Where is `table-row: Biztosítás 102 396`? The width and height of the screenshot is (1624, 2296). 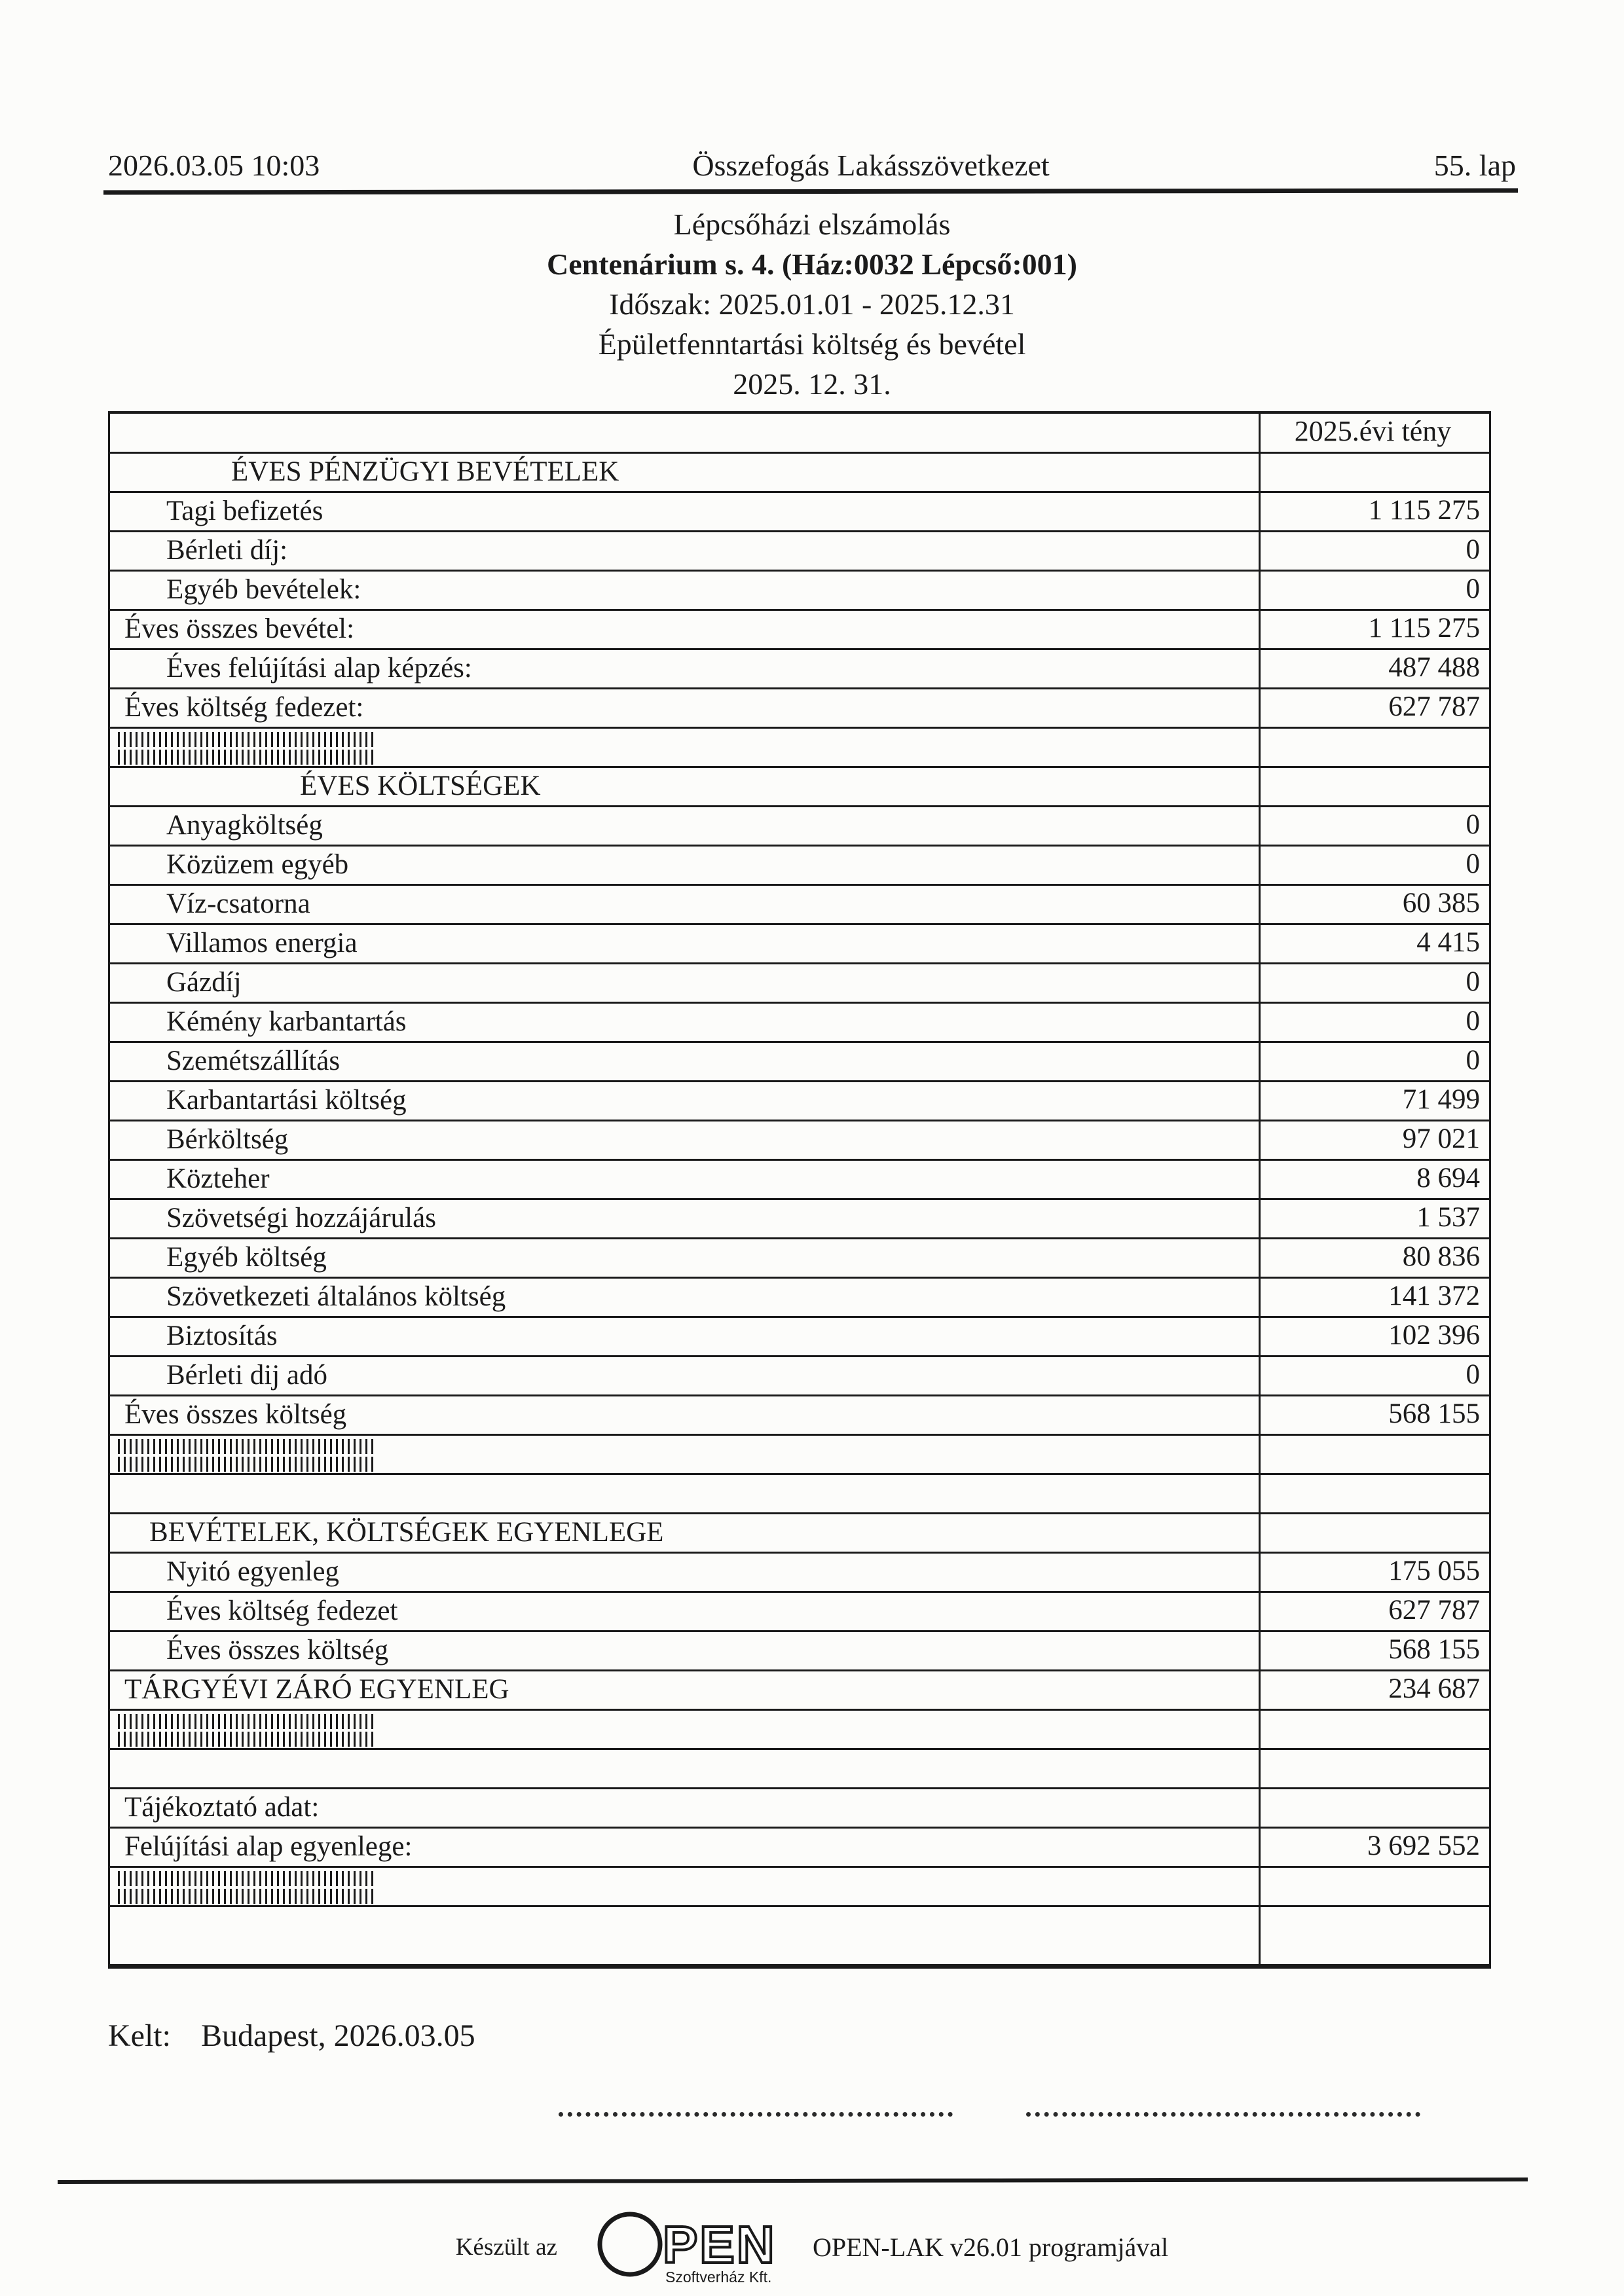 table-row: Biztosítás 102 396 is located at coordinates (799, 1337).